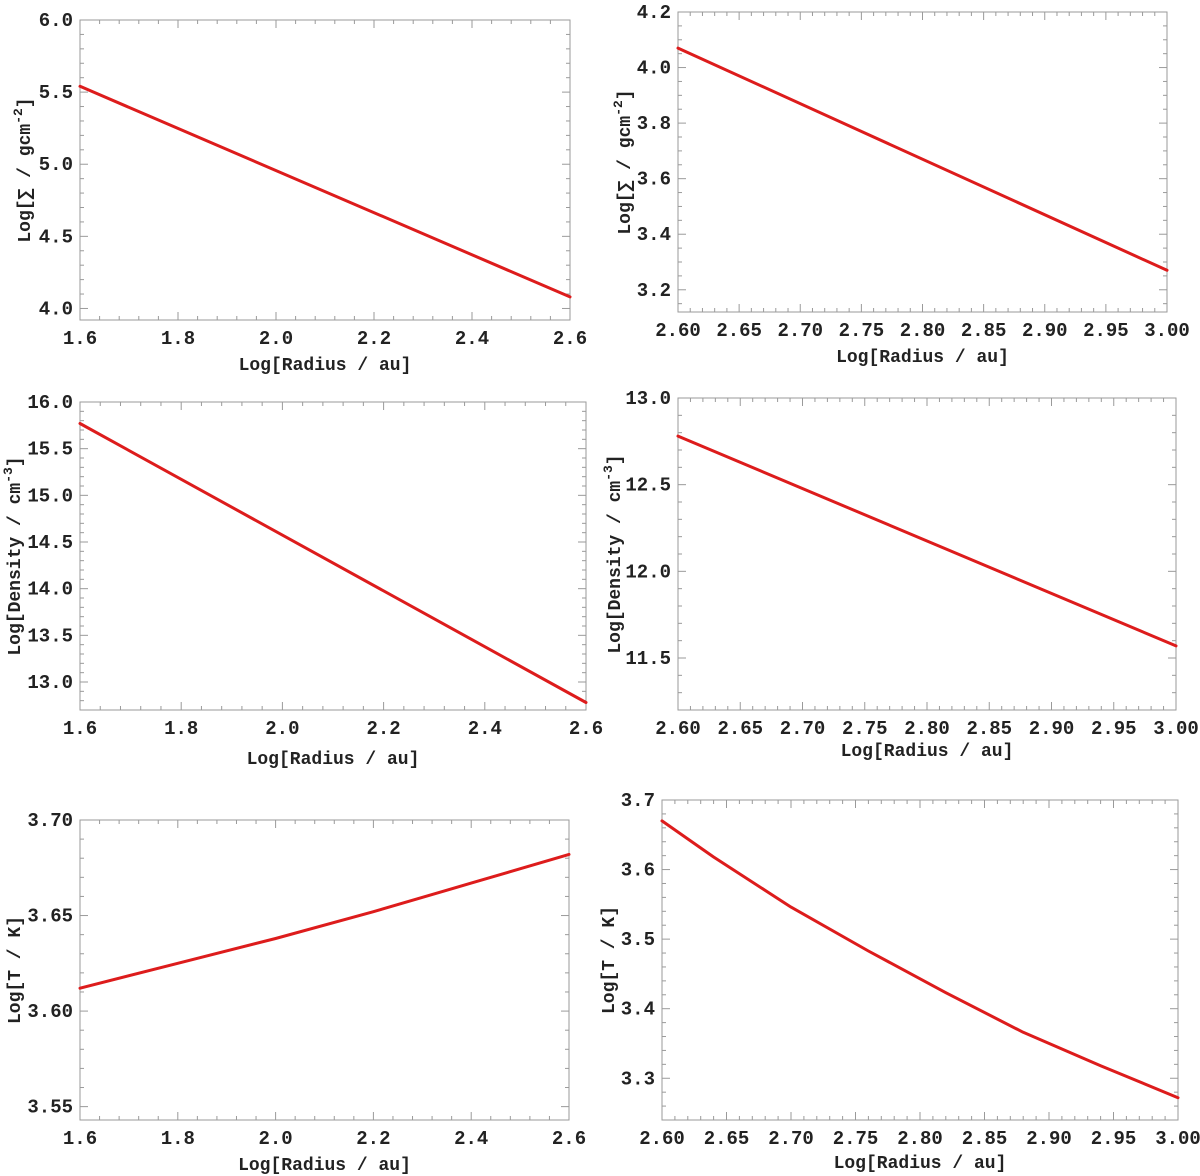  What do you see at coordinates (654, 291) in the screenshot?
I see `y-tick-label: 3.2` at bounding box center [654, 291].